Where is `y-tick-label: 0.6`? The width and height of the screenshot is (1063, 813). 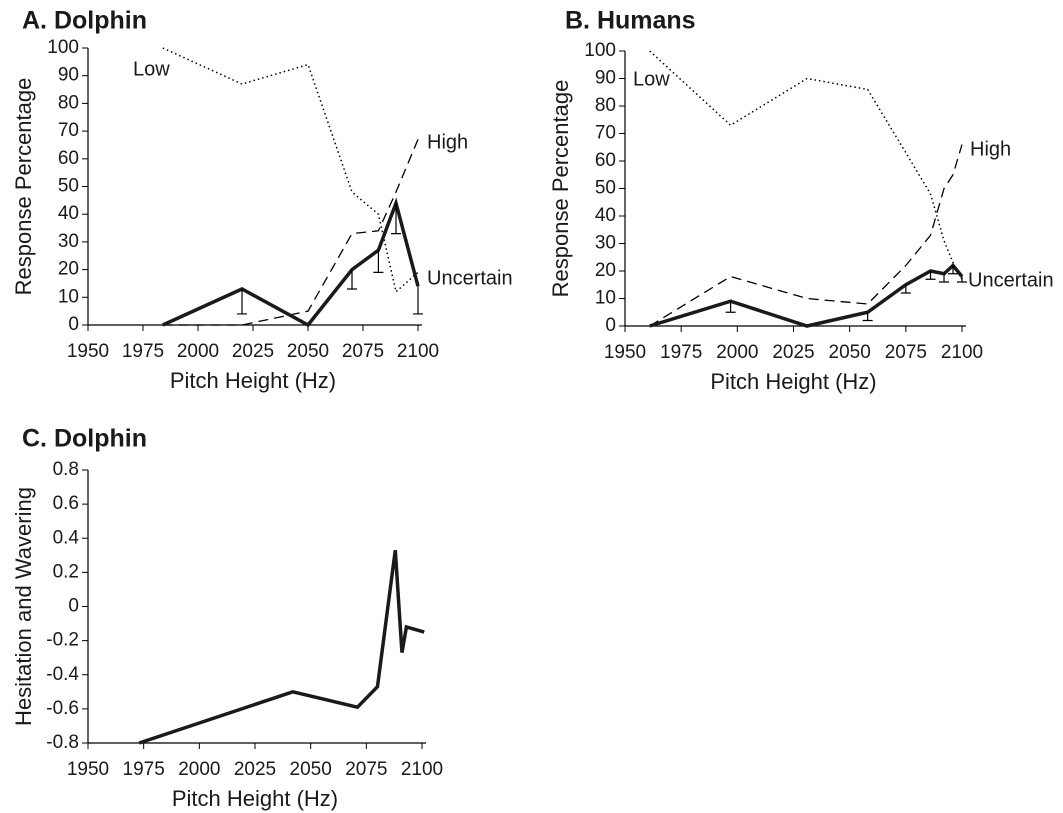
y-tick-label: 0.6 is located at coordinates (66, 503).